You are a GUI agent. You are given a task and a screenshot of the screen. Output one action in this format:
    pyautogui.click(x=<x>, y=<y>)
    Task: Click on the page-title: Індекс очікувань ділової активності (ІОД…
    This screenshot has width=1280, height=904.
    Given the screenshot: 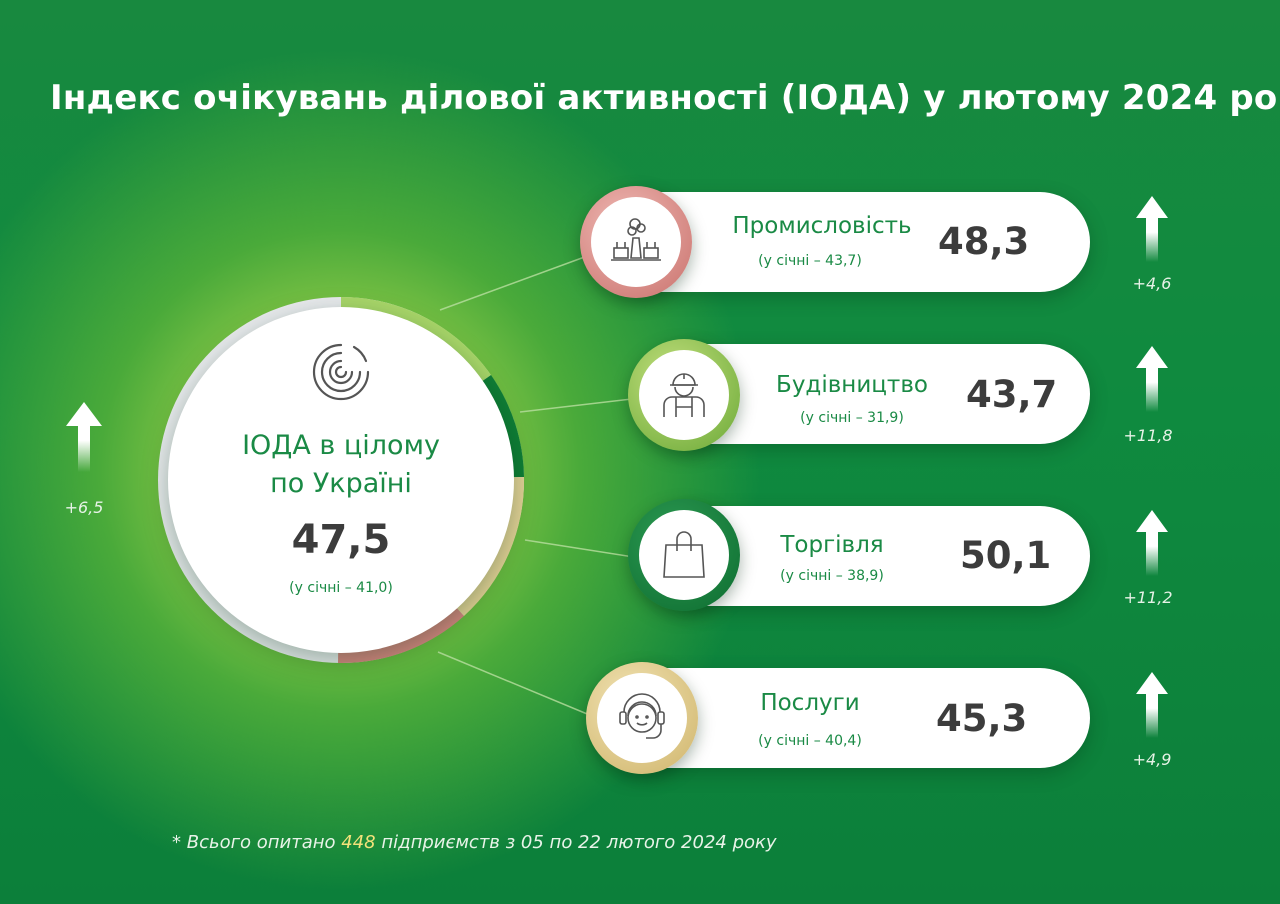 What is the action you would take?
    pyautogui.click(x=665, y=98)
    